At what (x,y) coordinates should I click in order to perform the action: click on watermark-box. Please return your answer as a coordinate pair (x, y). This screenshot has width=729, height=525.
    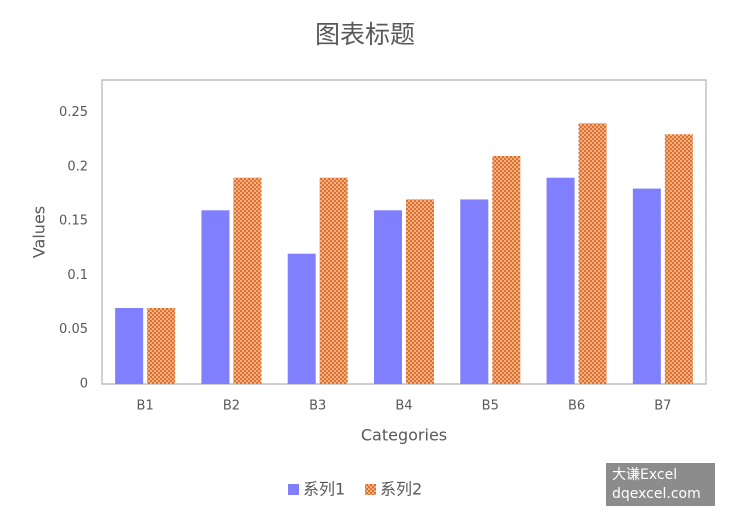
    Looking at the image, I should click on (660, 484).